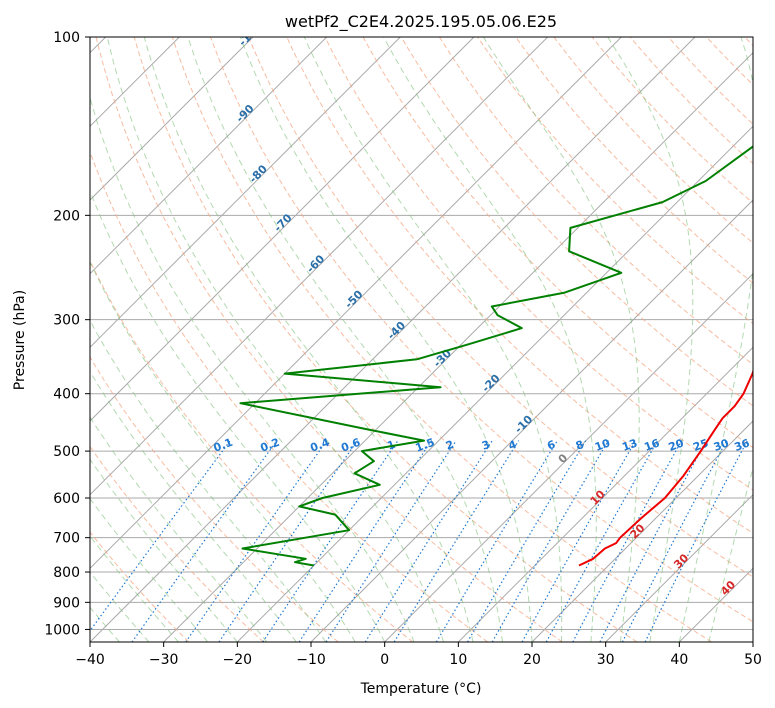 This screenshot has height=708, width=775. I want to click on mixing-ratio-label: 2, so click(450, 445).